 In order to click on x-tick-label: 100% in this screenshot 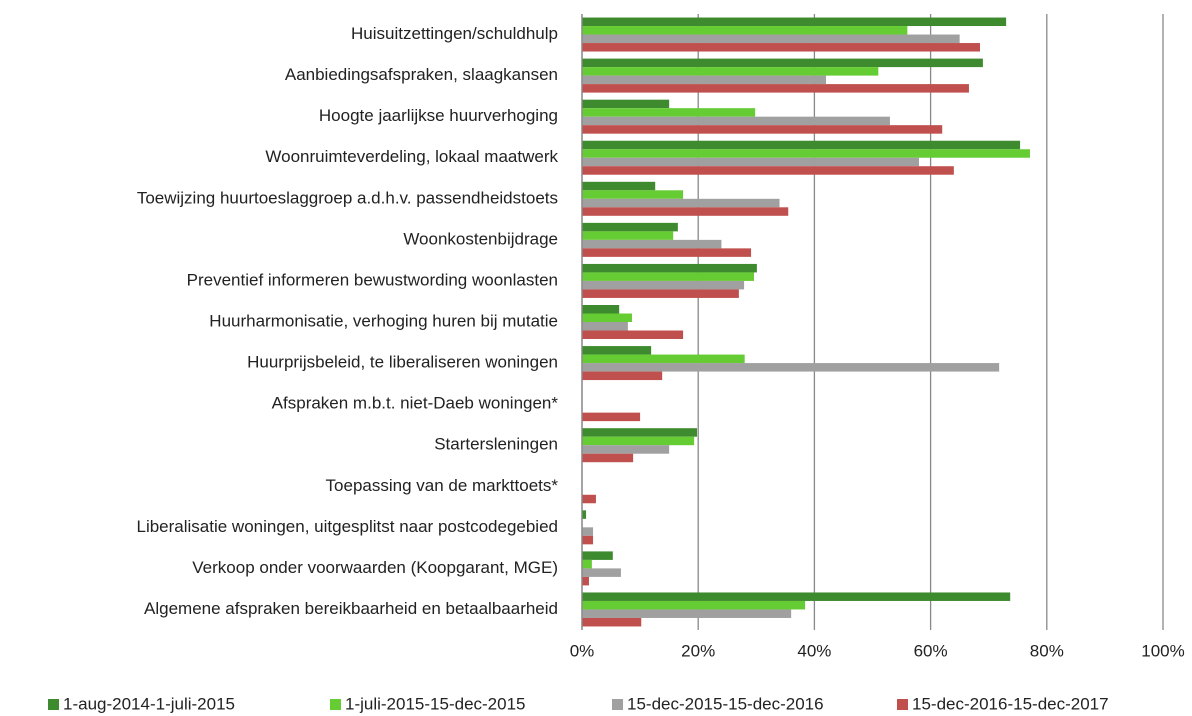, I will do `click(1162, 650)`.